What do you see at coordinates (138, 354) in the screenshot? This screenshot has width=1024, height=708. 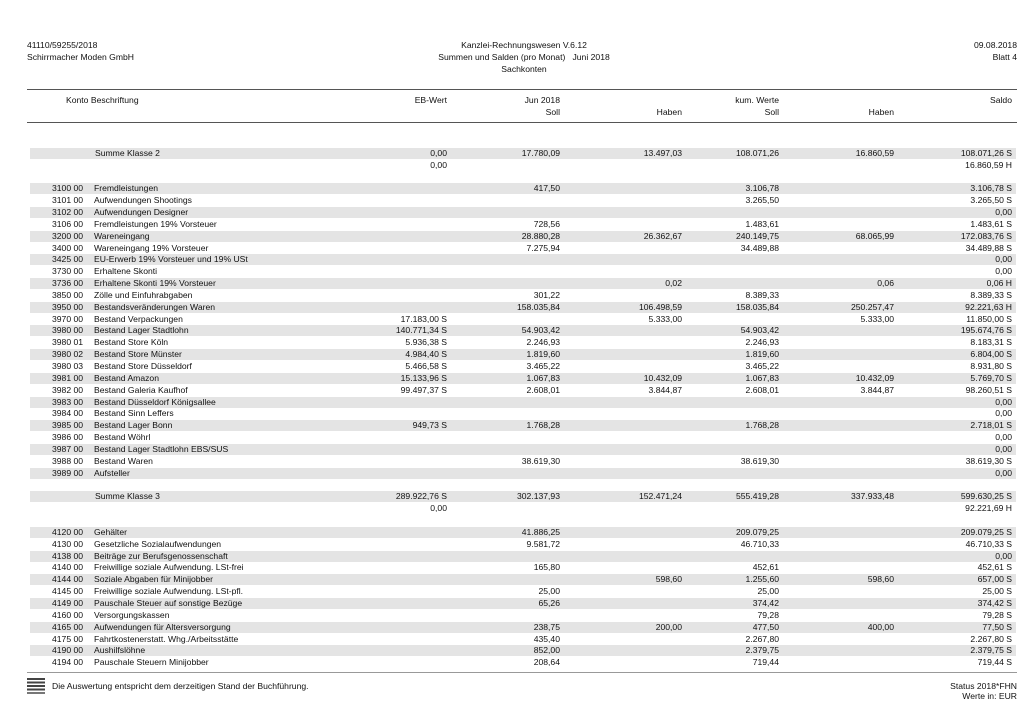 I see `cell-label: Bestand Store Münster` at bounding box center [138, 354].